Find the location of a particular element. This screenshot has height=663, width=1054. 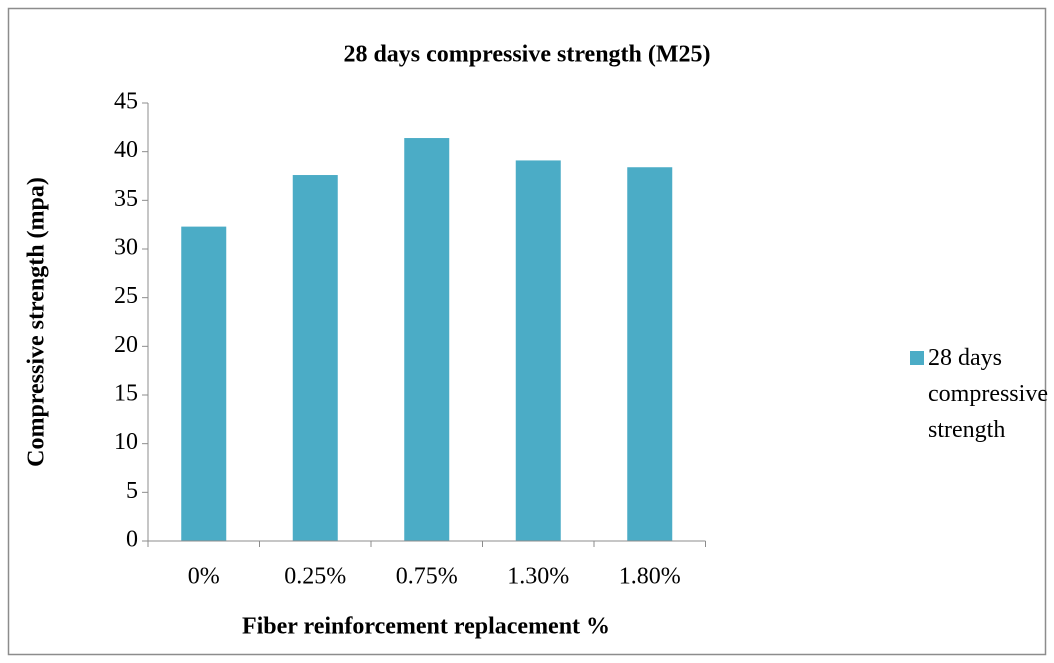

chart-title: 28 days compressive strength (M25) is located at coordinates (526, 55).